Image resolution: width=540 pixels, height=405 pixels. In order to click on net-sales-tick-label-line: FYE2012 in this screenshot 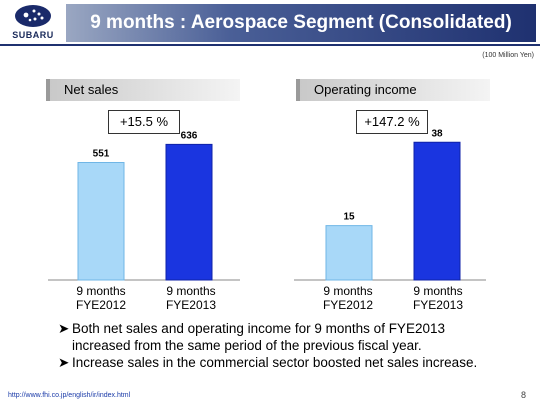, I will do `click(101, 305)`.